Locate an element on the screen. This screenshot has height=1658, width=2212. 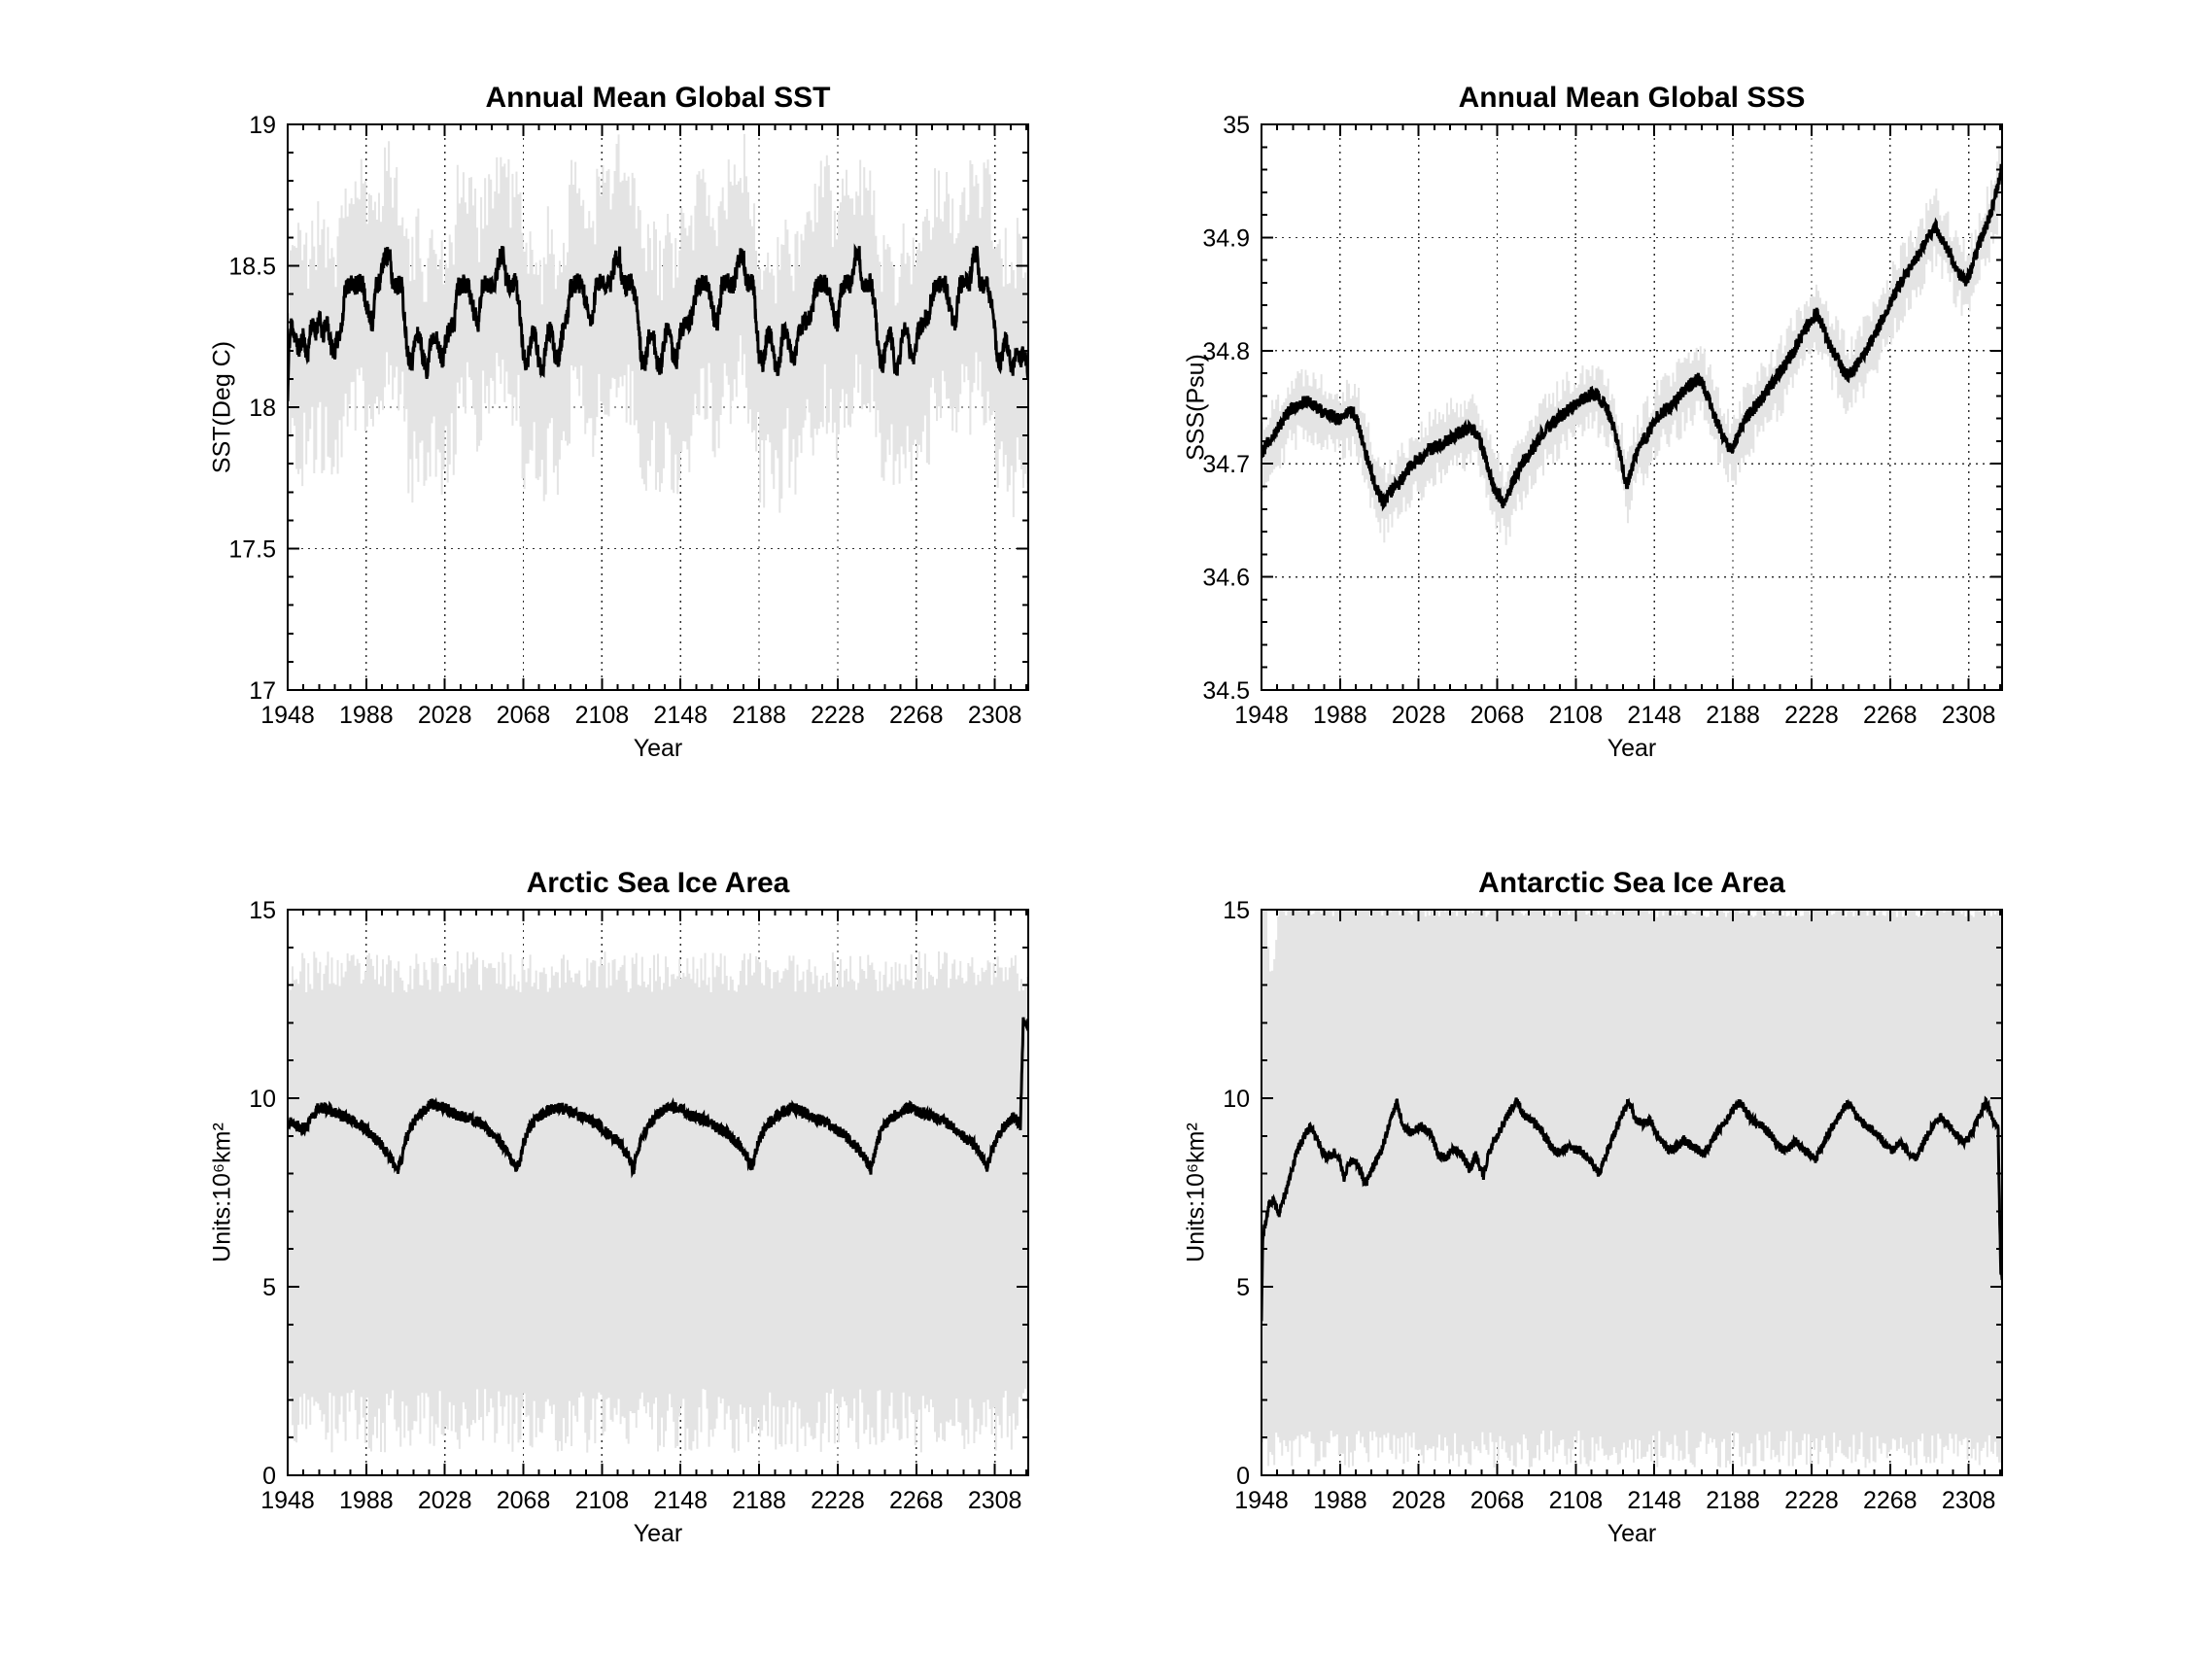
y-tick-label: 34.7 is located at coordinates (1226, 464).